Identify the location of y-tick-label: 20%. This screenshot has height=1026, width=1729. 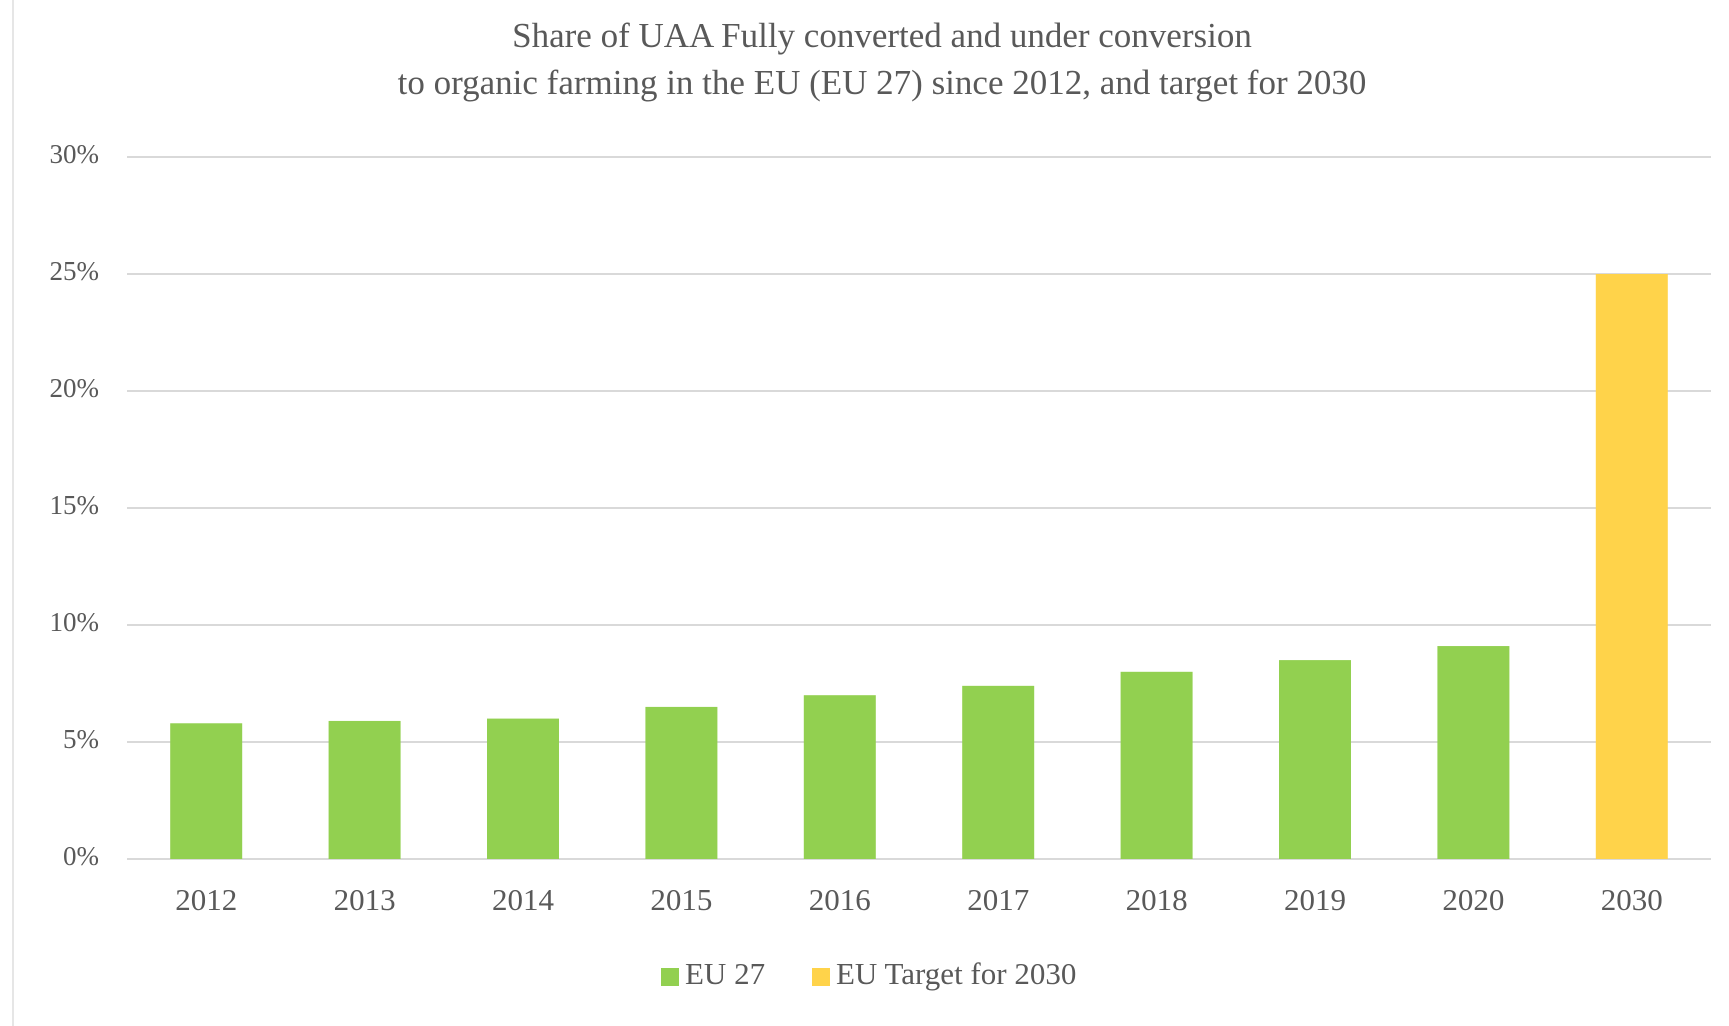
(75, 388).